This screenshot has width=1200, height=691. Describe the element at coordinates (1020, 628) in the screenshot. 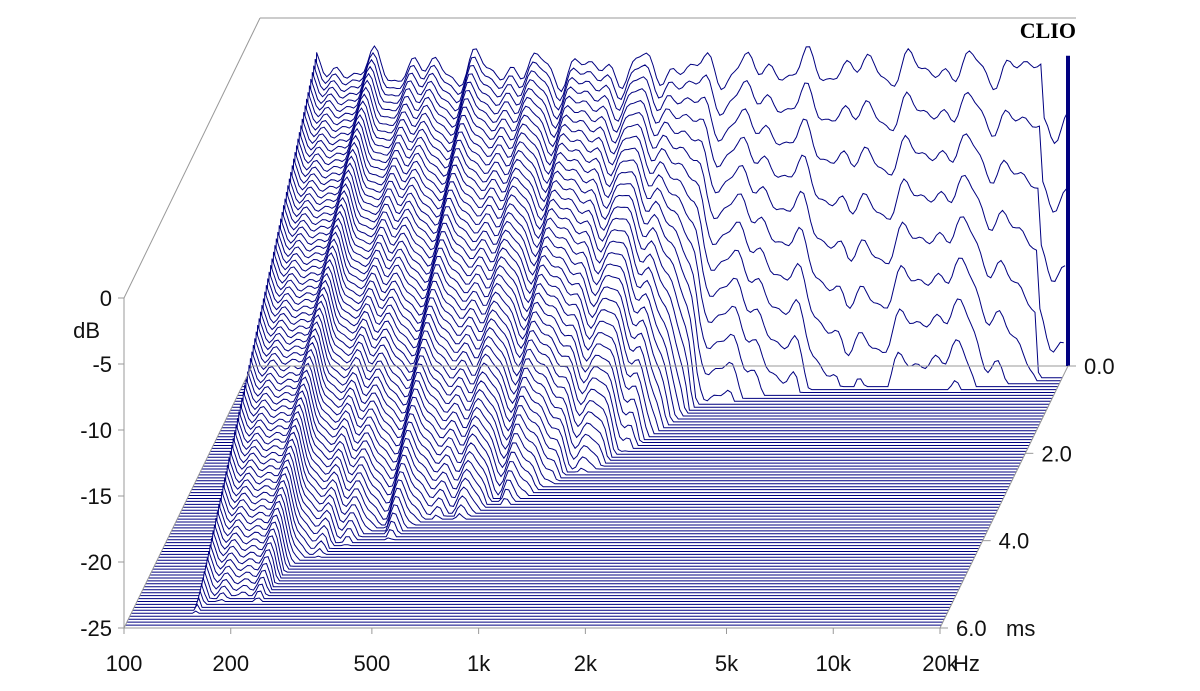

I see `z-axis-label: ms` at that location.